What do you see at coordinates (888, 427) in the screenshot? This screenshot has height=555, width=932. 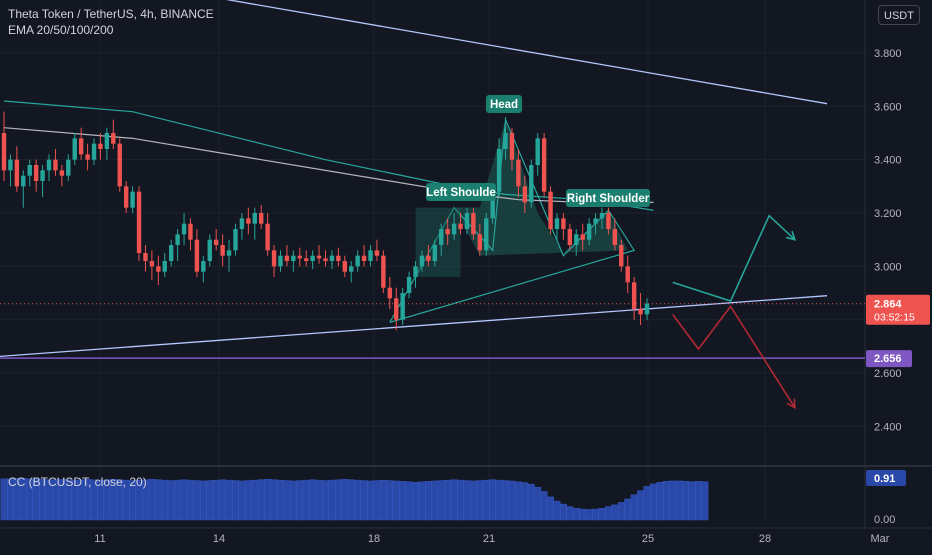 I see `price-tick-label: 2.400` at bounding box center [888, 427].